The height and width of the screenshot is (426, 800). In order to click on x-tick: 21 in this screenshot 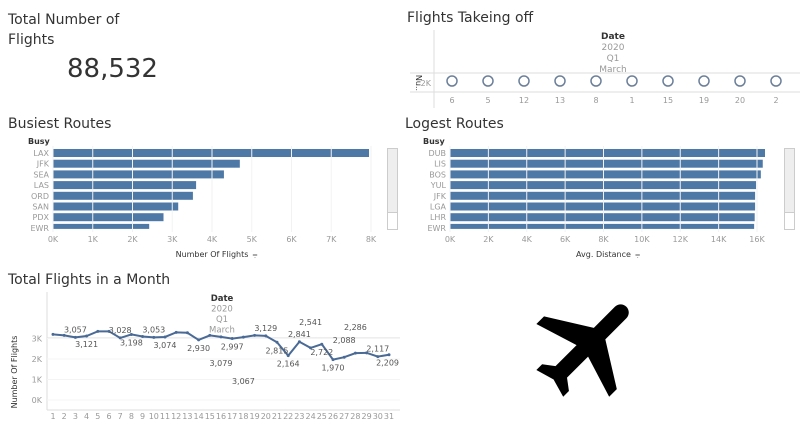, I will do `click(277, 416)`.